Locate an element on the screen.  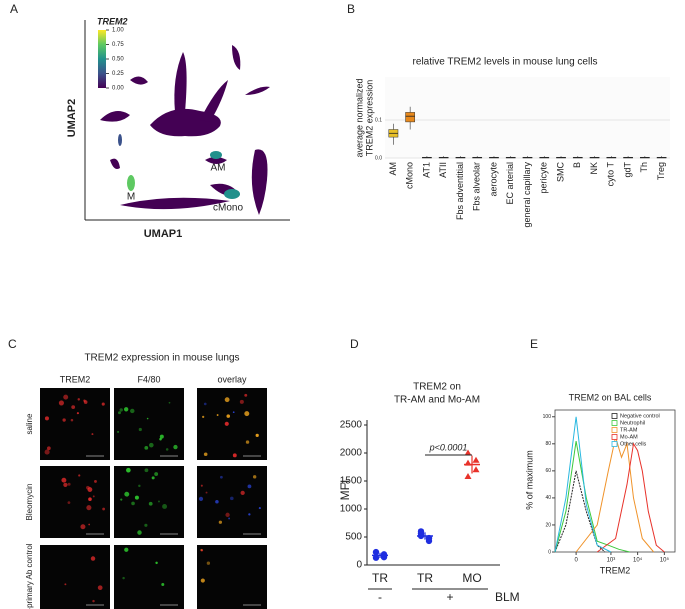
plot-frame is located at coordinates (615, 481).